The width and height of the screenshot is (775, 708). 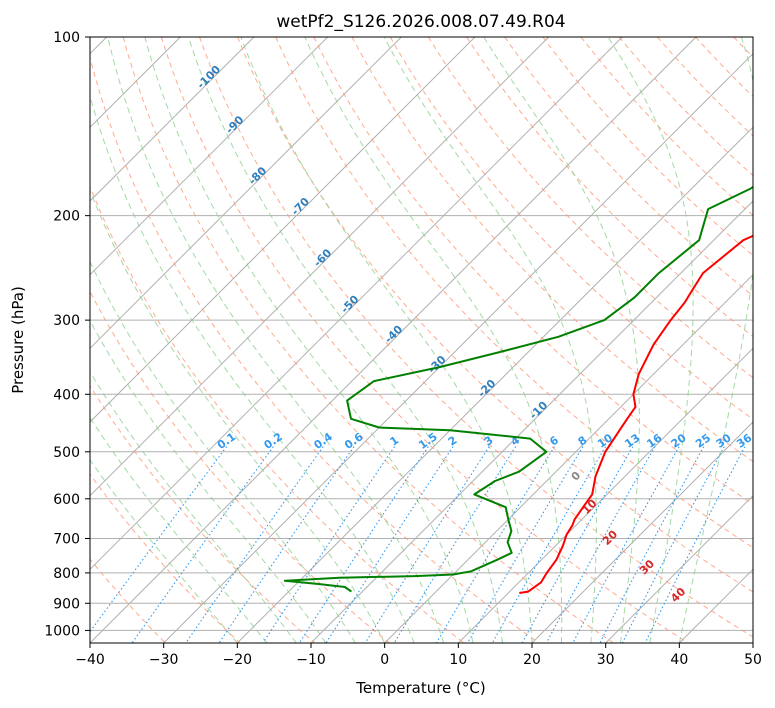 What do you see at coordinates (679, 660) in the screenshot?
I see `x-tick-label: 40` at bounding box center [679, 660].